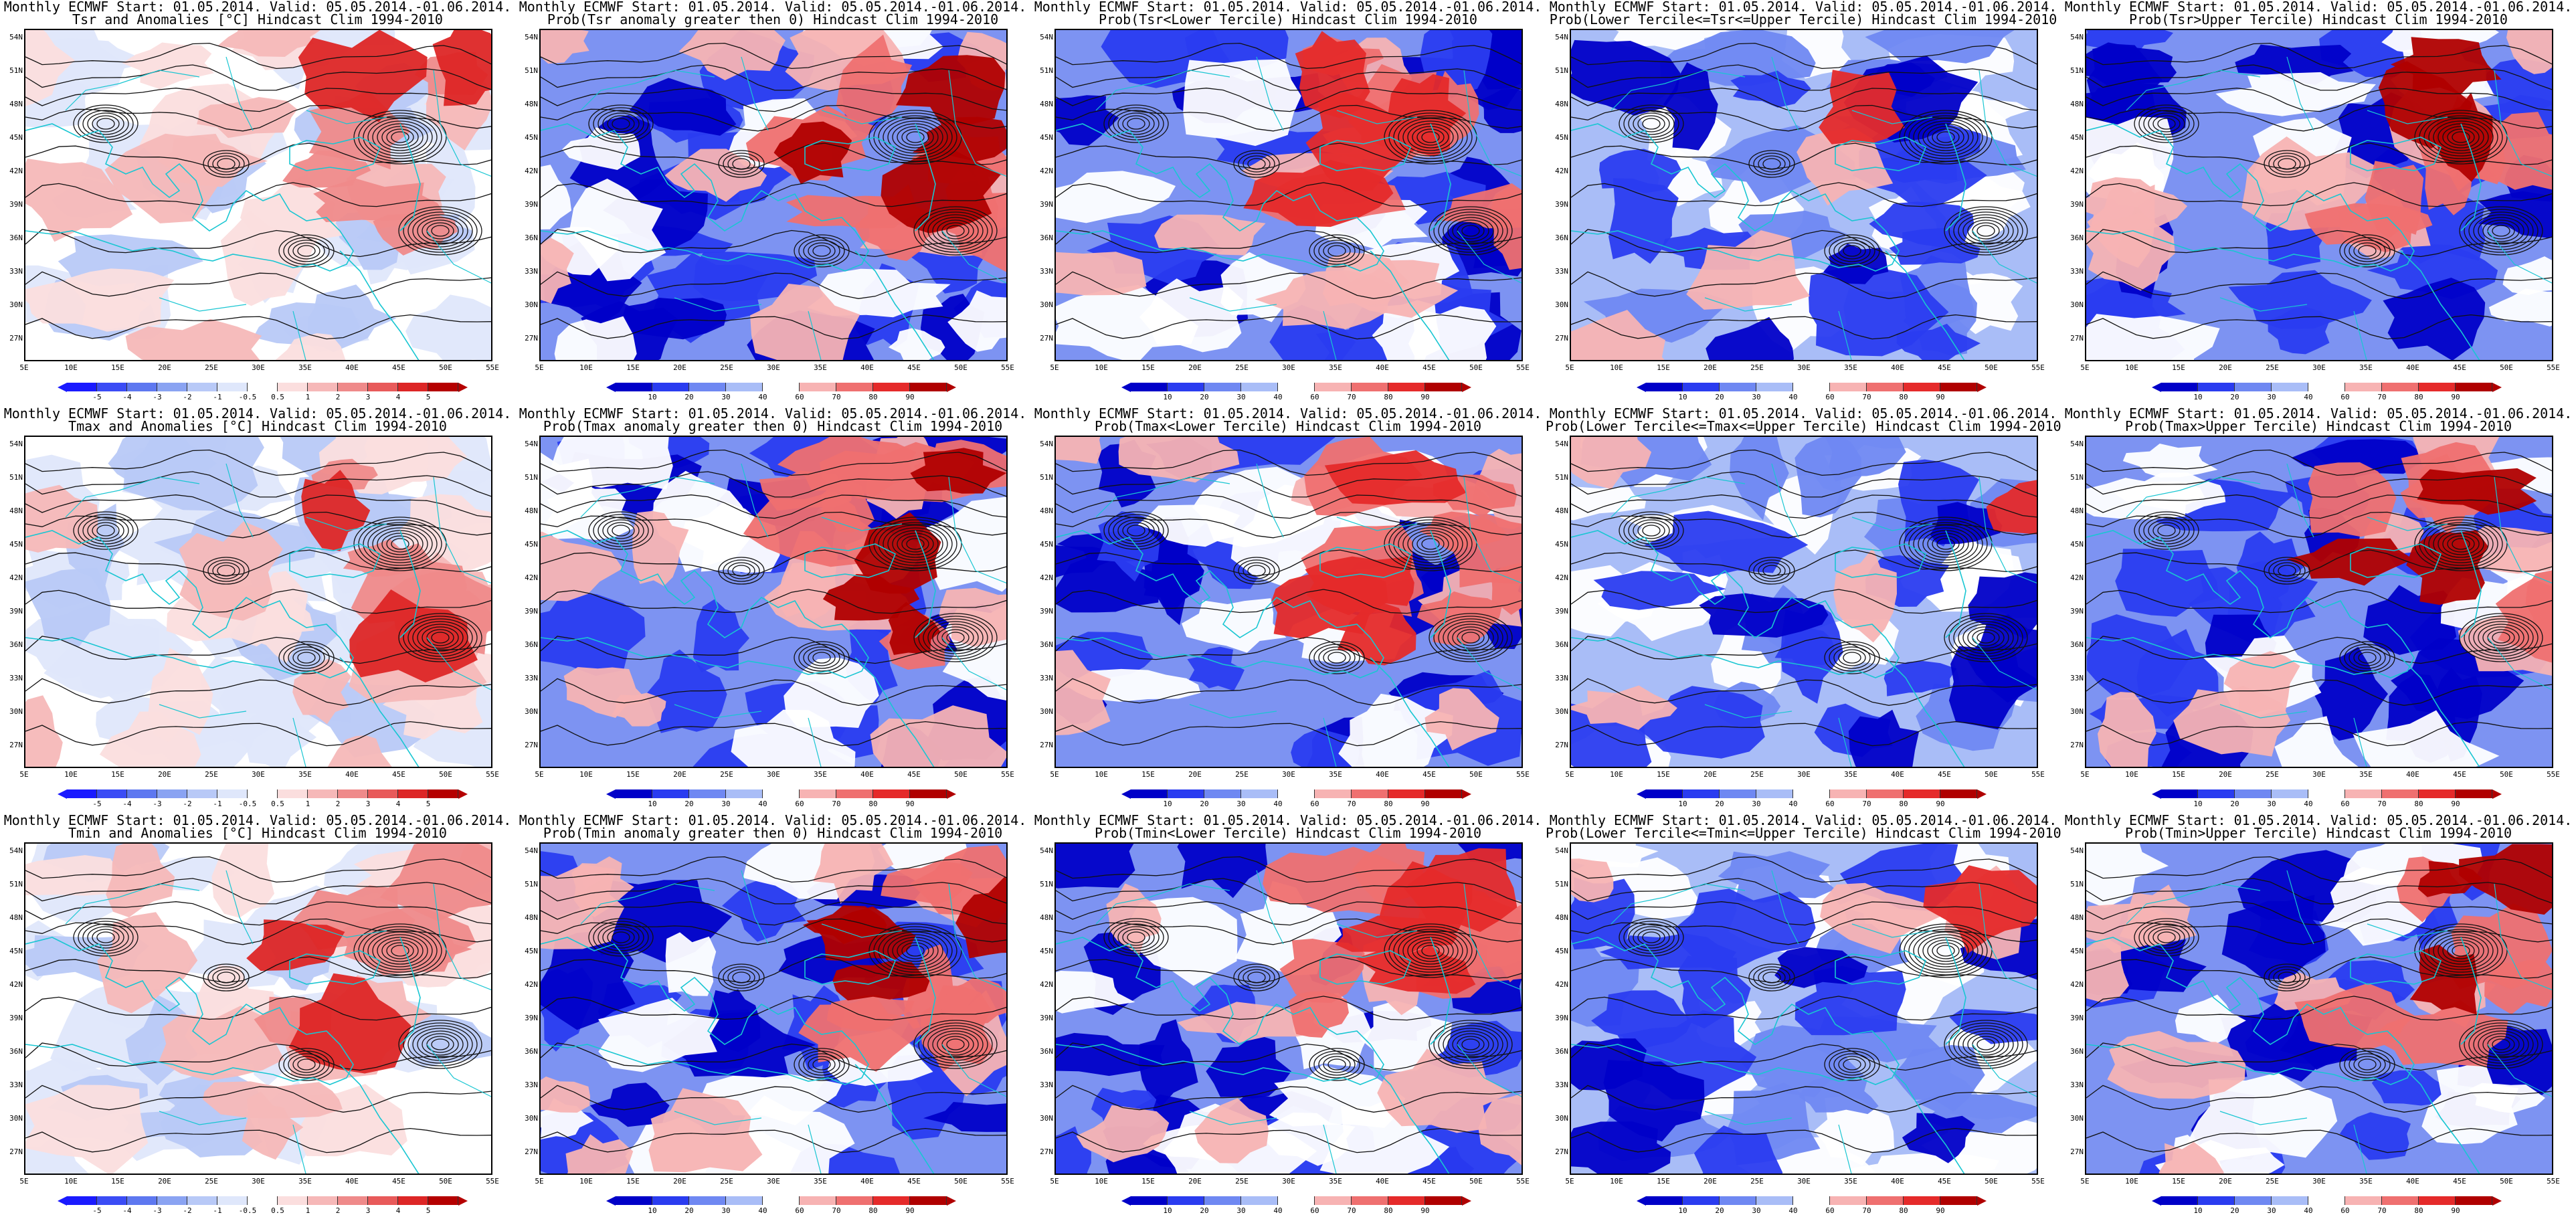  Describe the element at coordinates (352, 367) in the screenshot. I see `lon-label: 40E` at that location.